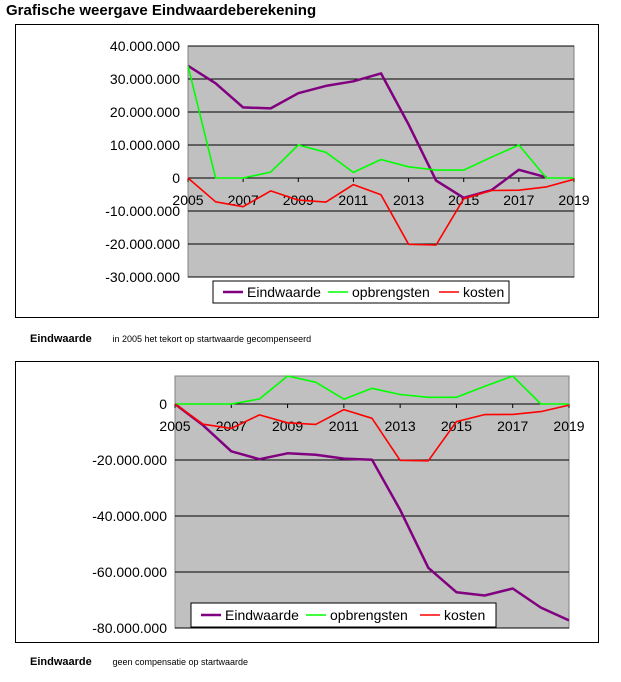 This screenshot has width=621, height=682. I want to click on caption-text: geen compensatie op startwaarde, so click(180, 662).